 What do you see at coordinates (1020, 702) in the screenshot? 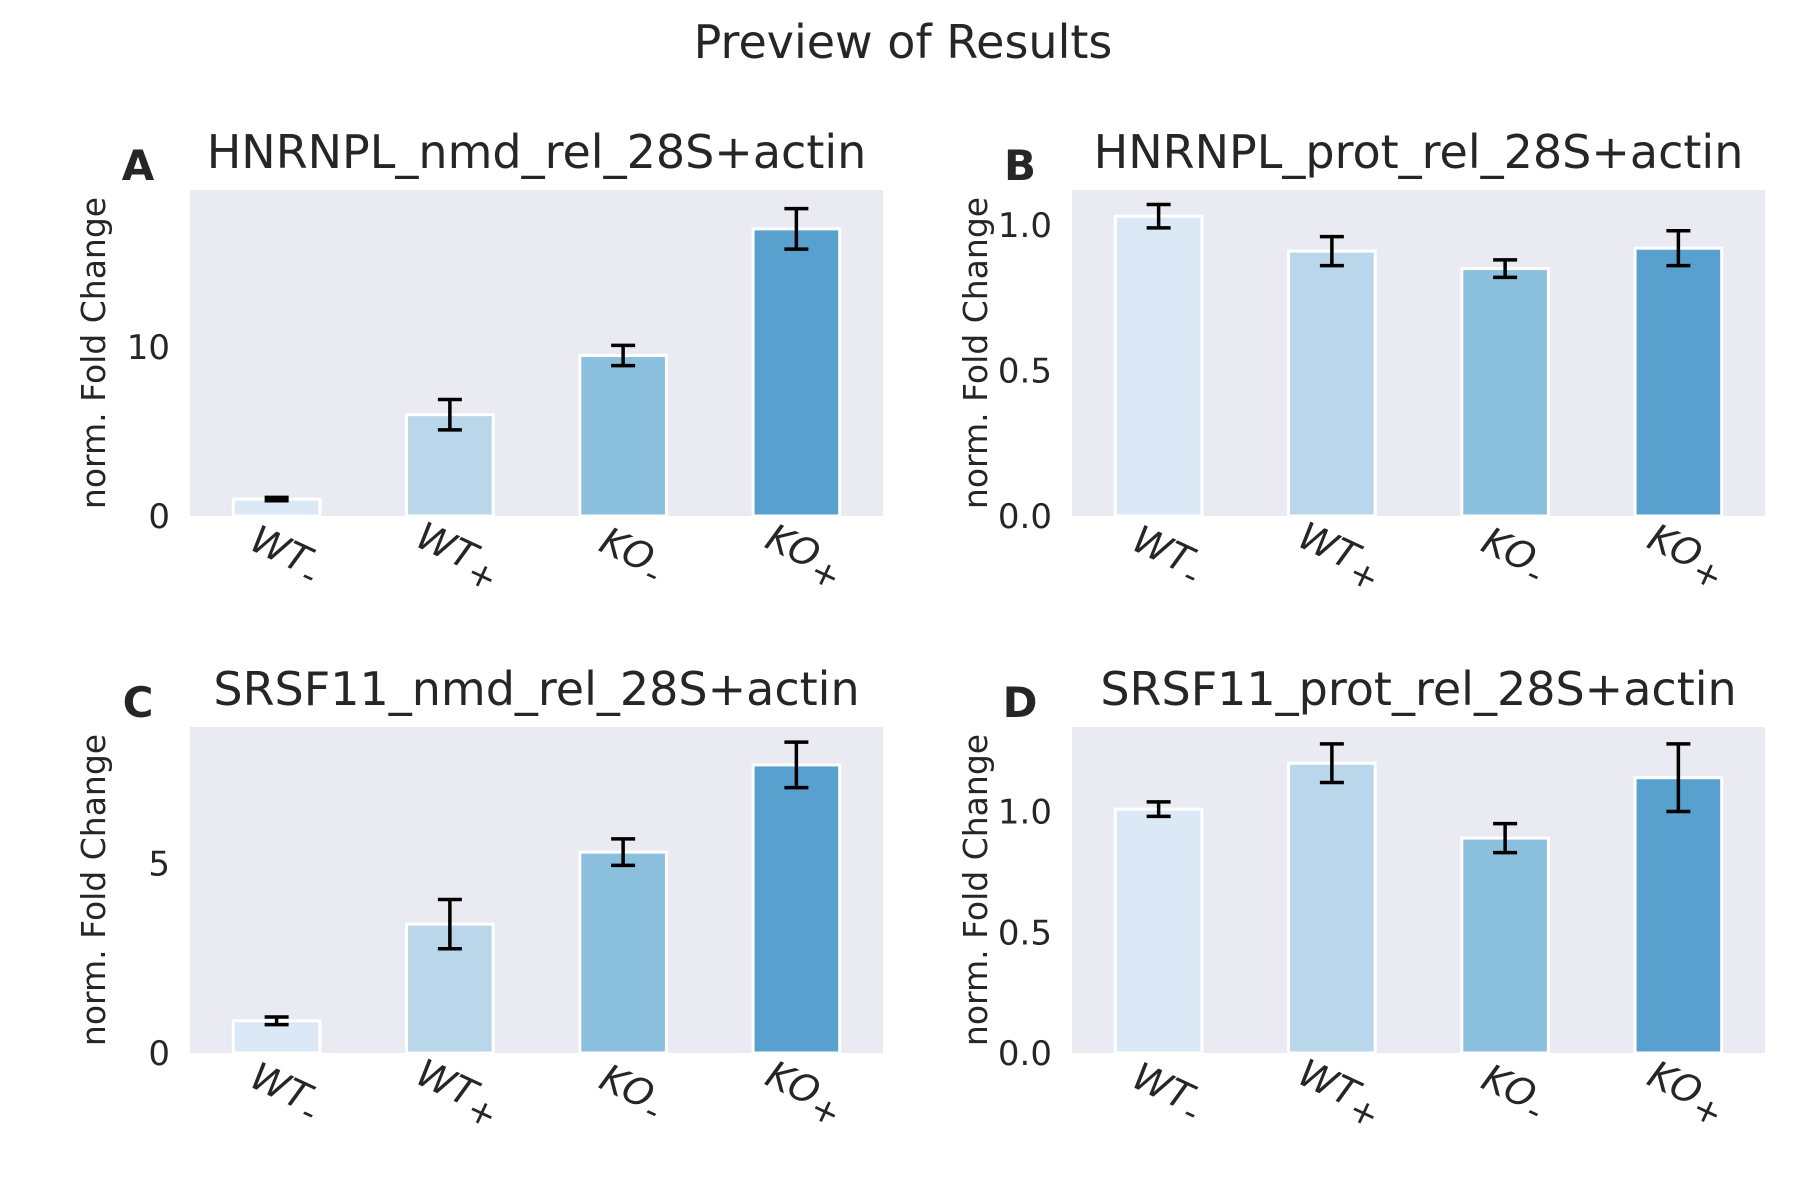
I see `panel-label: D` at bounding box center [1020, 702].